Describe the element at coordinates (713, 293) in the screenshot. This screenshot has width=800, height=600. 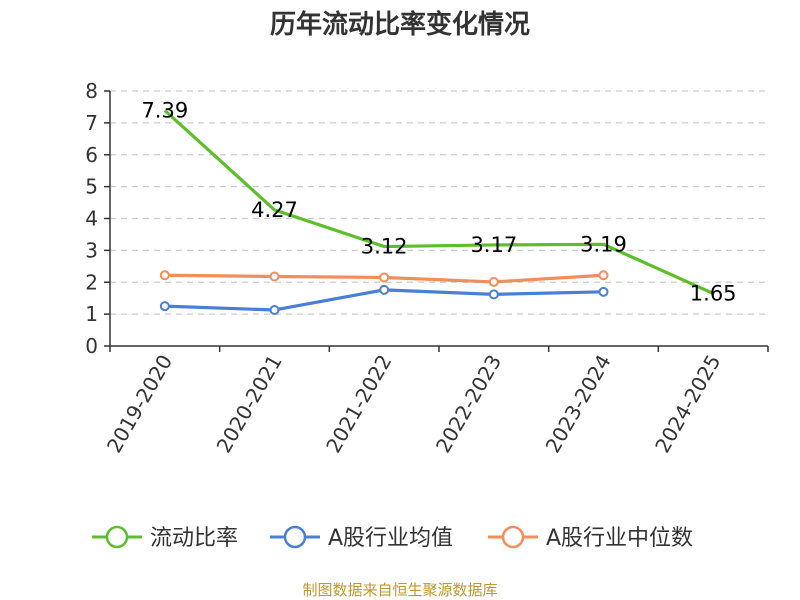
I see `data-label: 1.65` at that location.